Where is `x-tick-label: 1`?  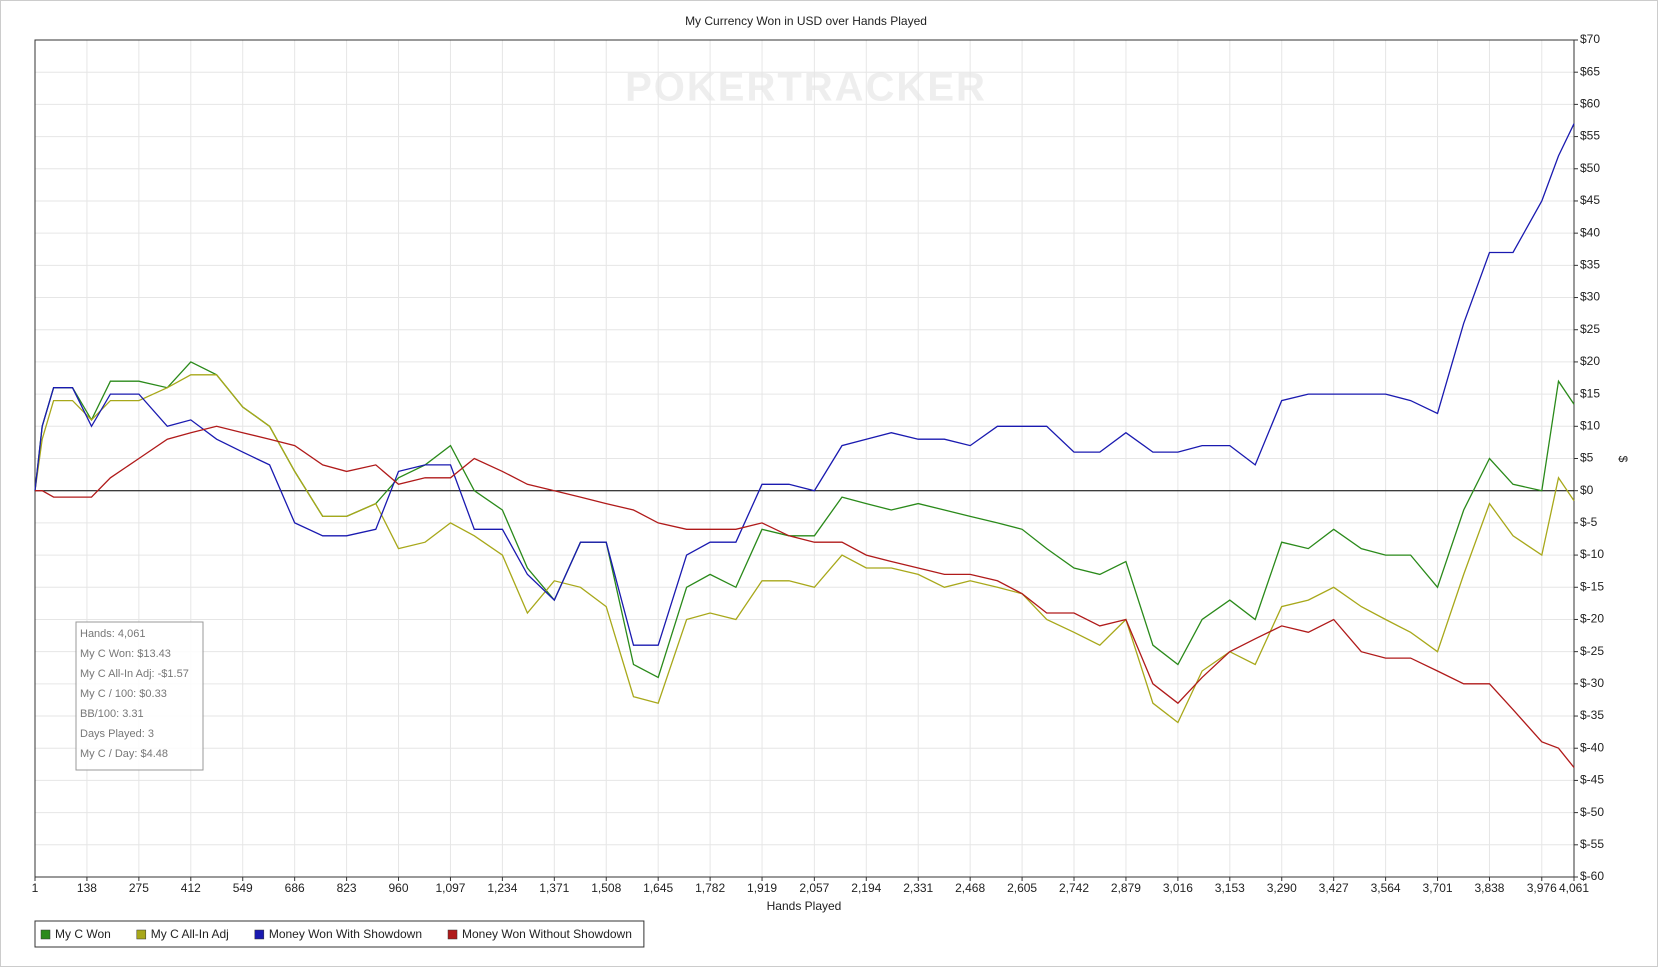 x-tick-label: 1 is located at coordinates (35, 888).